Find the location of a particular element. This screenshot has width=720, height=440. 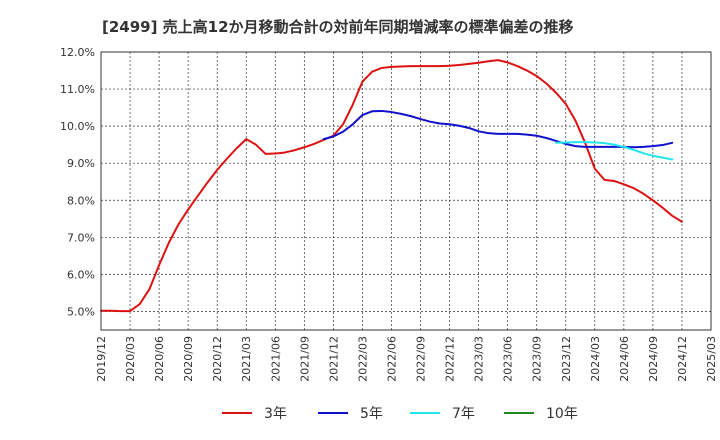

x-tick-label: 2020/03 is located at coordinates (130, 359).